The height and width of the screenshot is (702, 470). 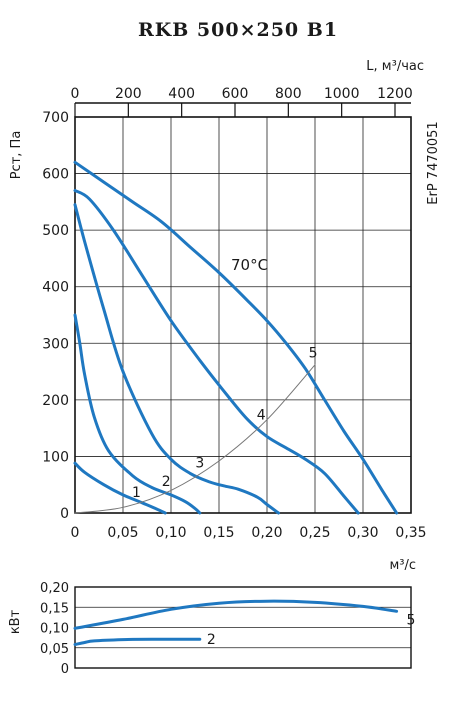 What do you see at coordinates (402, 565) in the screenshot?
I see `x-axis-label: м³/с` at bounding box center [402, 565].